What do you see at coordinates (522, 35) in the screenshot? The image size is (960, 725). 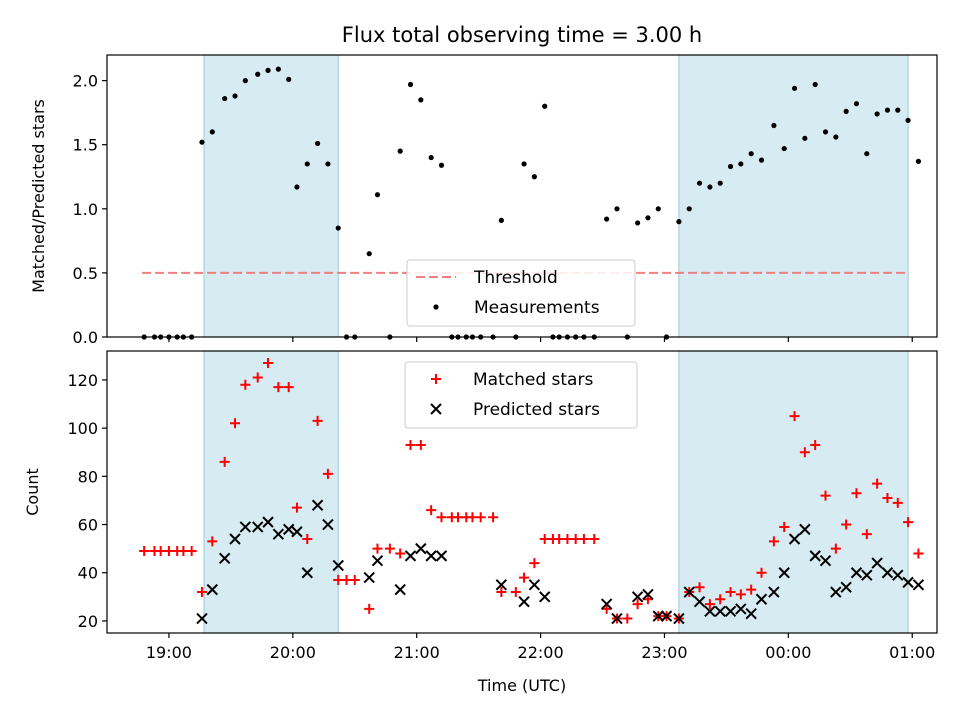 I see `chart-title: Flux total observing time = 3.00 h` at bounding box center [522, 35].